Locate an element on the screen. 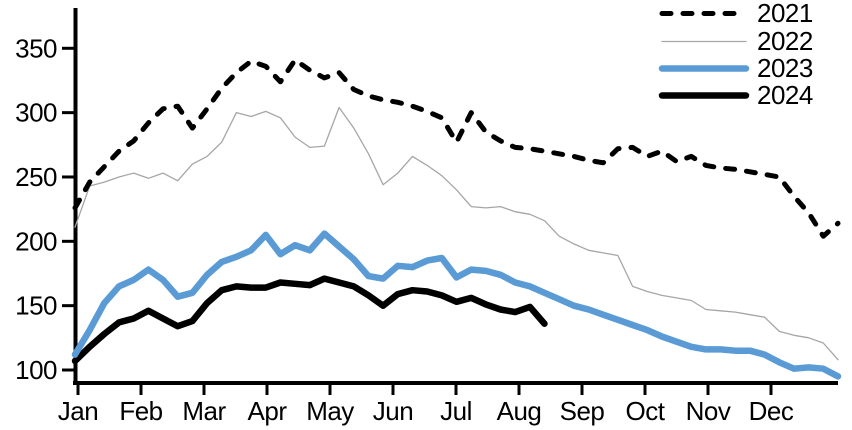 The width and height of the screenshot is (852, 430). legend-item-2022: 2022 is located at coordinates (735, 40).